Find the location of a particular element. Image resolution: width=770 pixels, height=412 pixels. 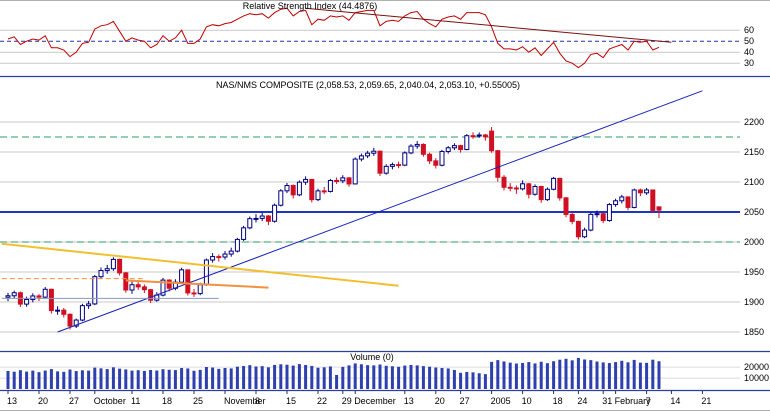

x-axis-label: 8 is located at coordinates (257, 401).